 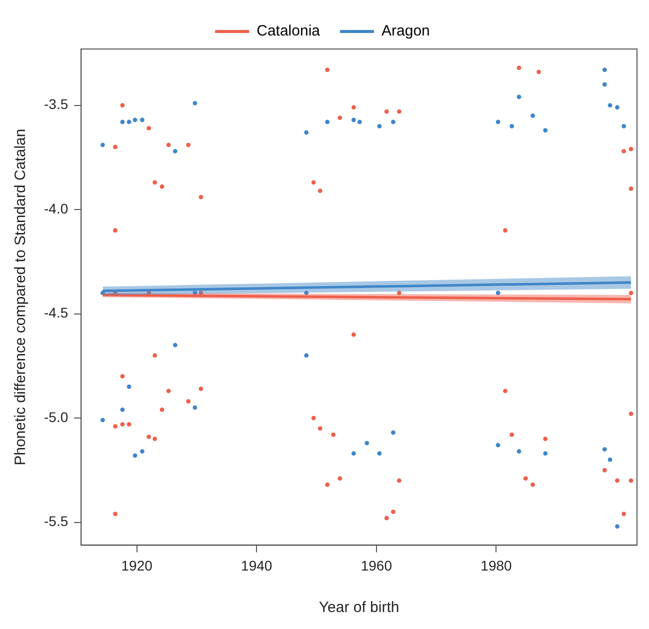 What do you see at coordinates (256, 565) in the screenshot?
I see `x-tick-label: 1940` at bounding box center [256, 565].